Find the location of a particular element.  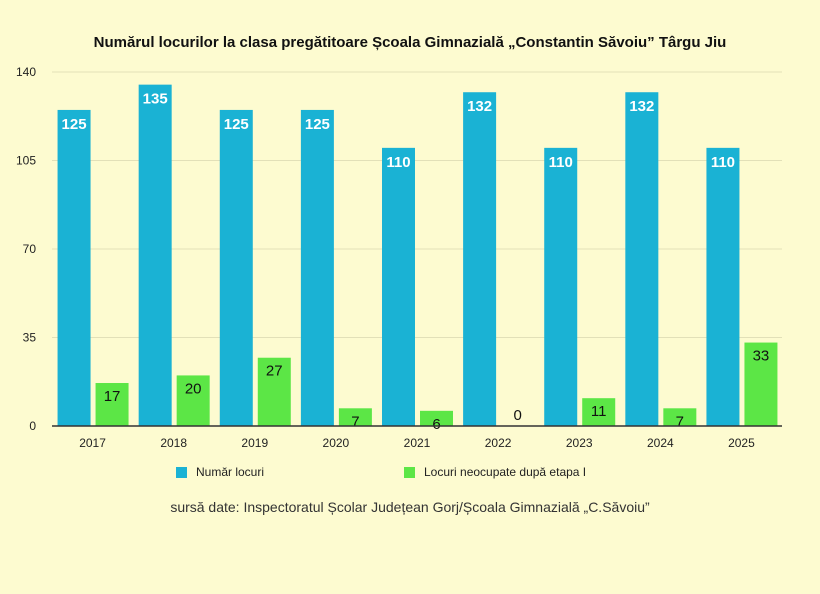

bar-value-label: 33 is located at coordinates (761, 356).